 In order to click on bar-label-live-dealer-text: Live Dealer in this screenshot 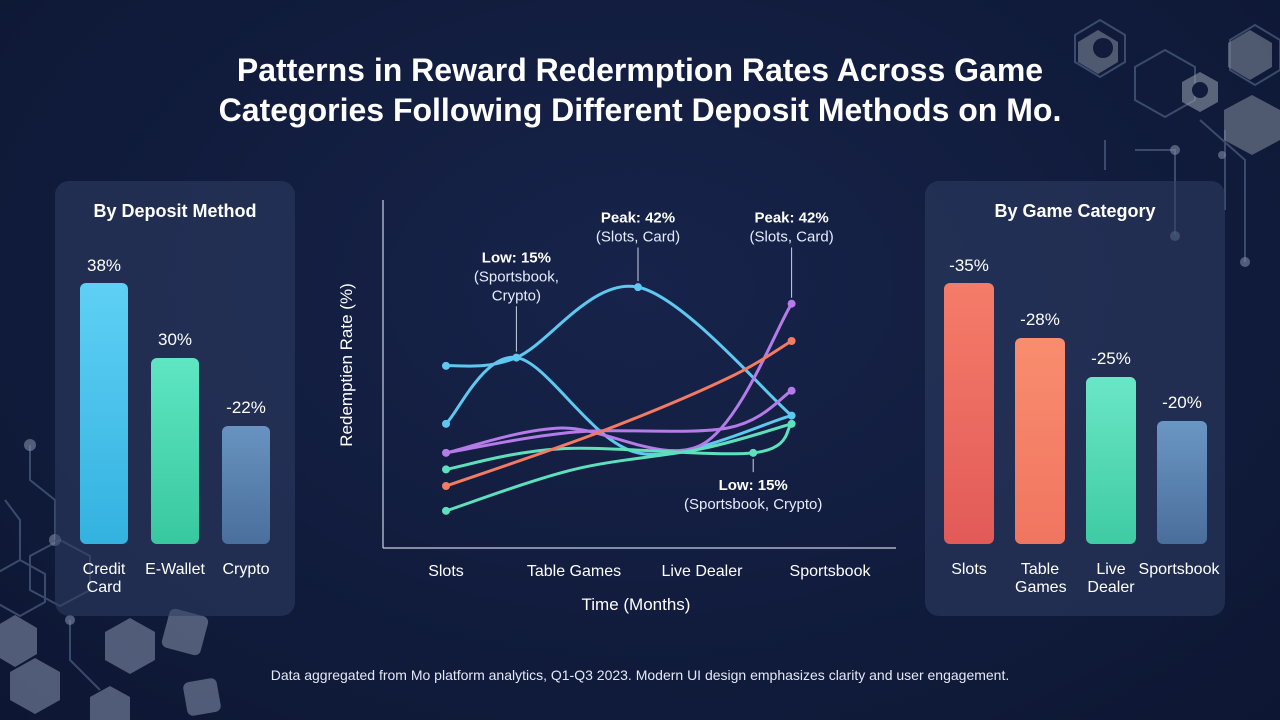, I will do `click(1111, 578)`.